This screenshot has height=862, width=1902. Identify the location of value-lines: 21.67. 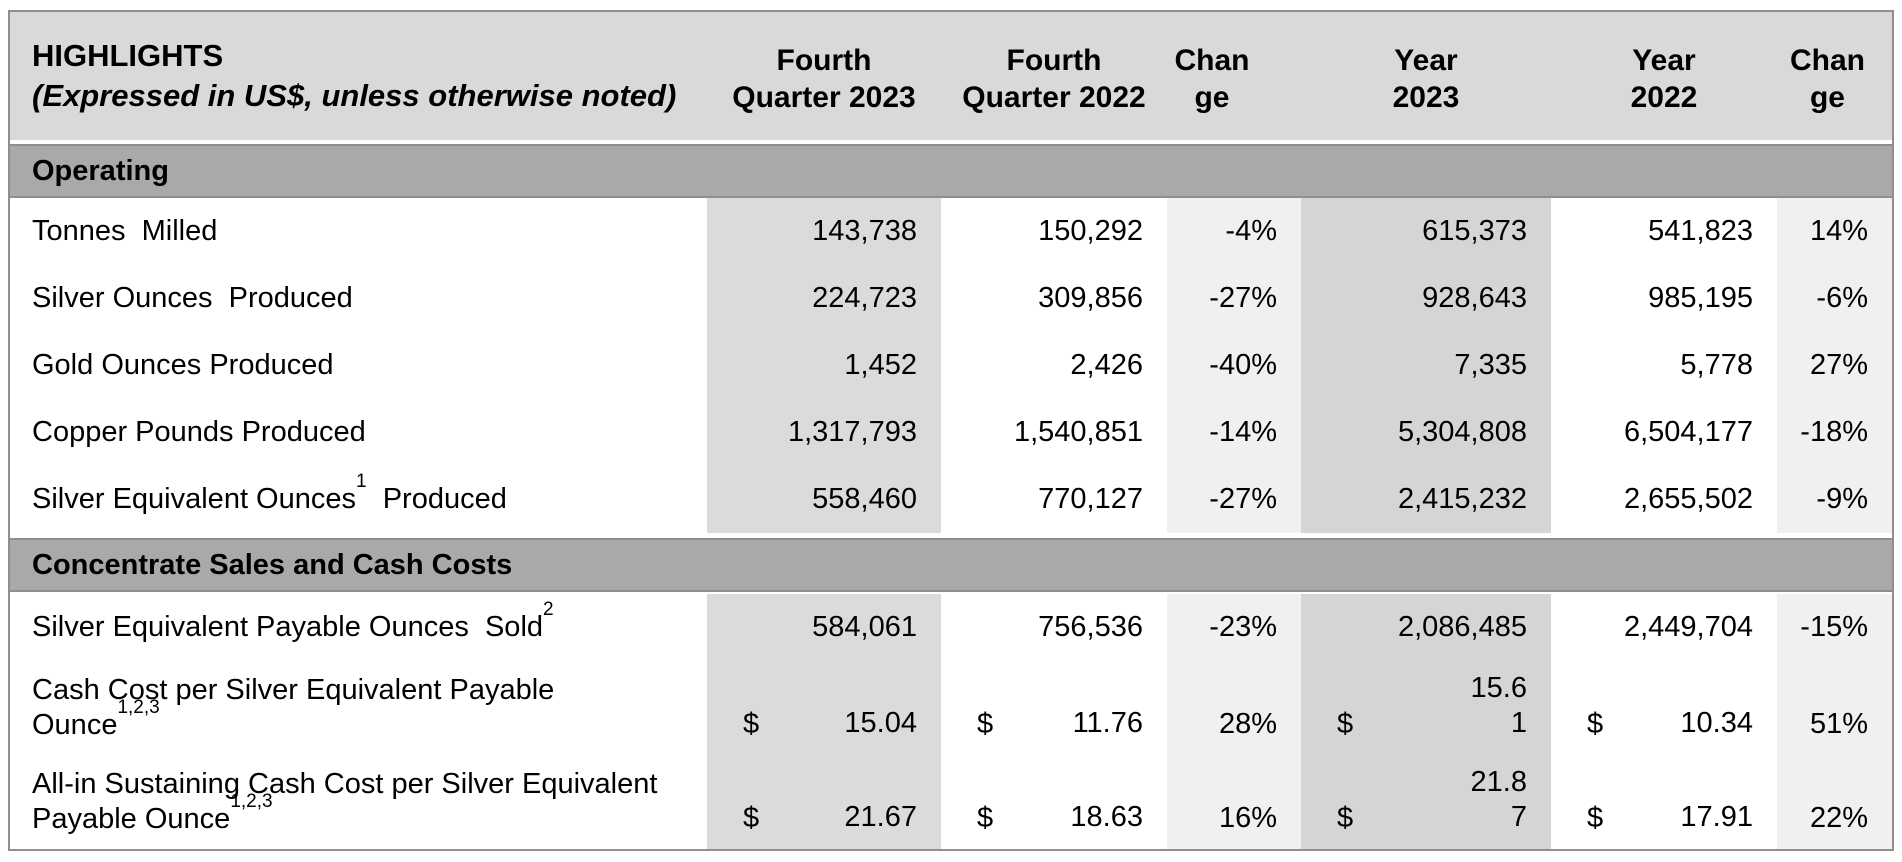
(880, 817).